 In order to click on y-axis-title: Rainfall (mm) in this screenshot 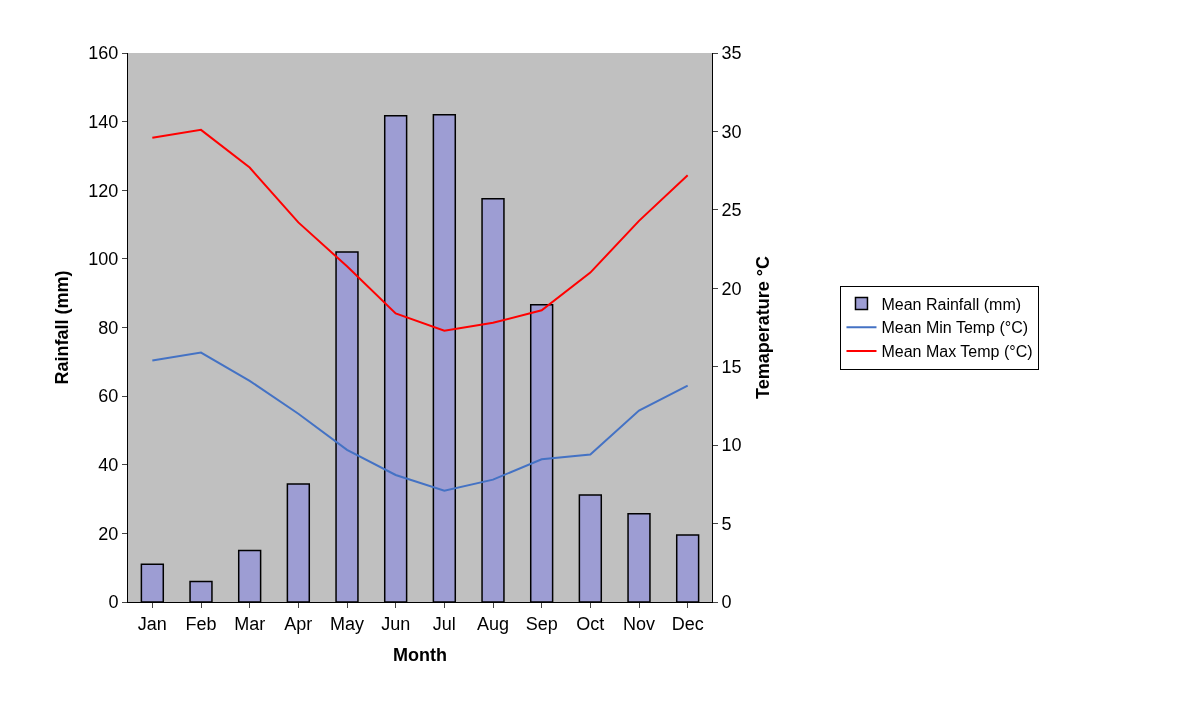, I will do `click(61, 327)`.